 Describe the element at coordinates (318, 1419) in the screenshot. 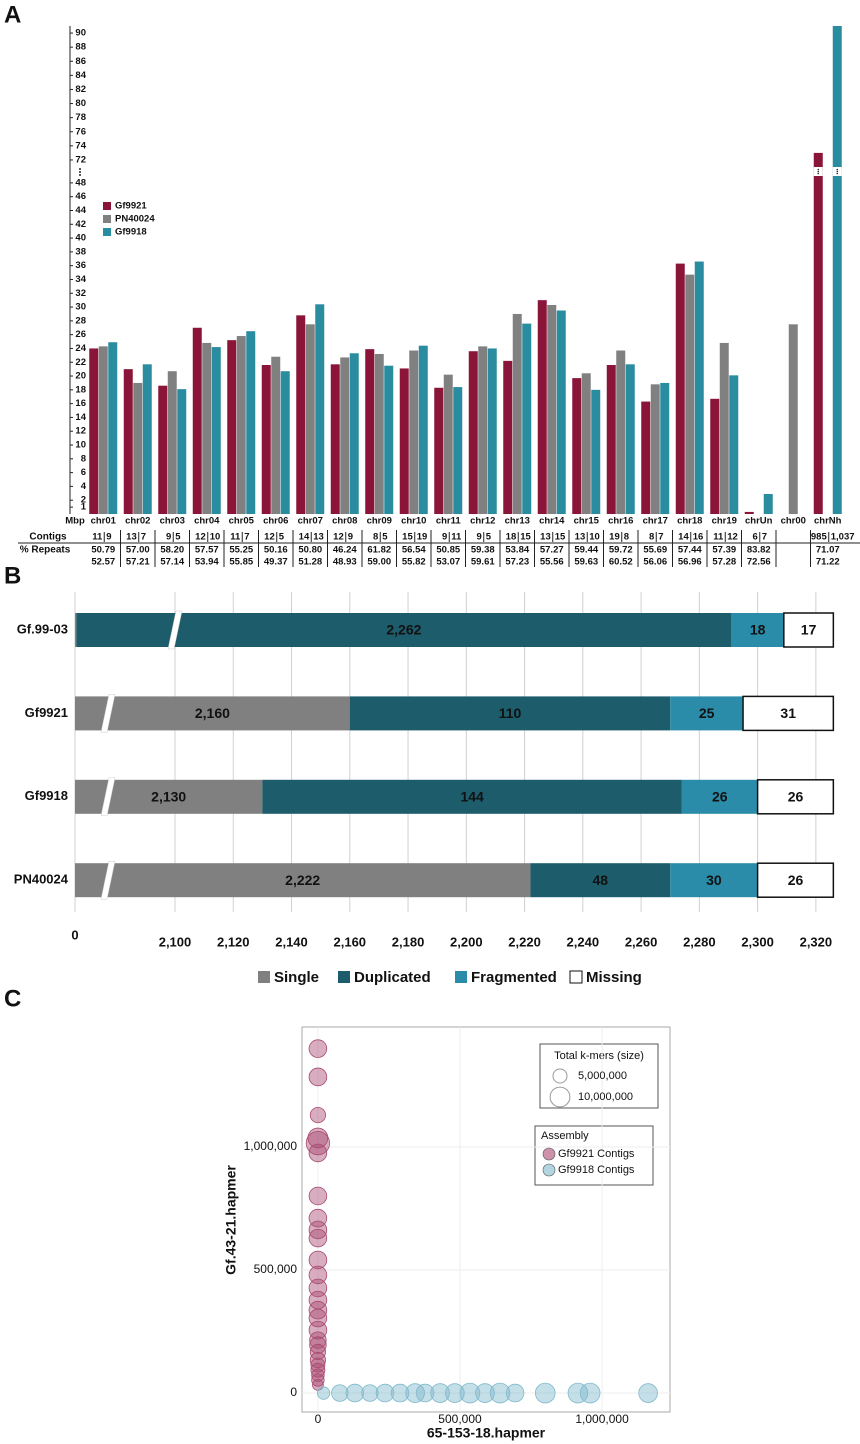

I see `x-tick-label: 0` at that location.